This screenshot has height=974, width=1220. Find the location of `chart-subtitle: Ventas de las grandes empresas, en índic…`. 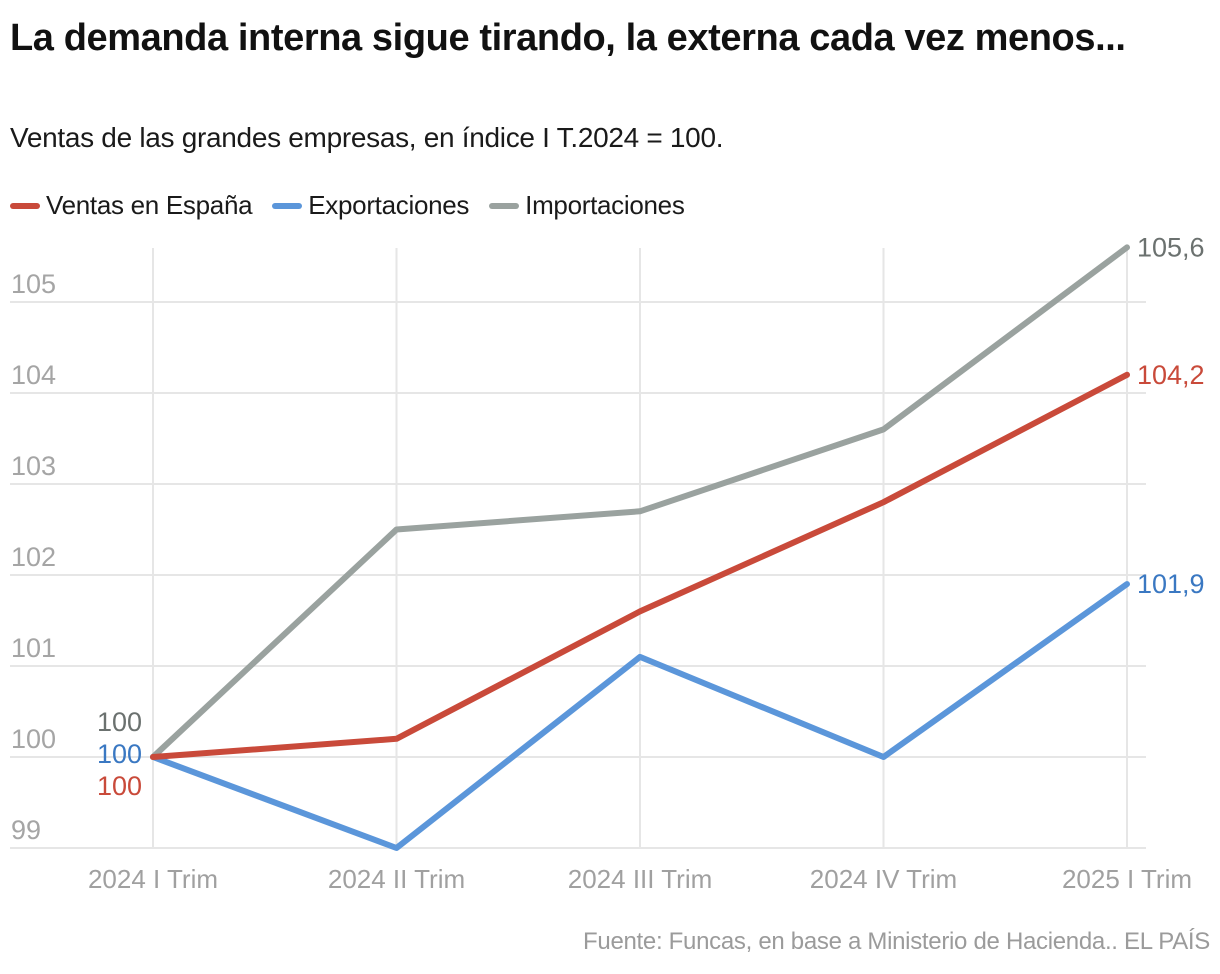

chart-subtitle: Ventas de las grandes empresas, en índic… is located at coordinates (367, 137).